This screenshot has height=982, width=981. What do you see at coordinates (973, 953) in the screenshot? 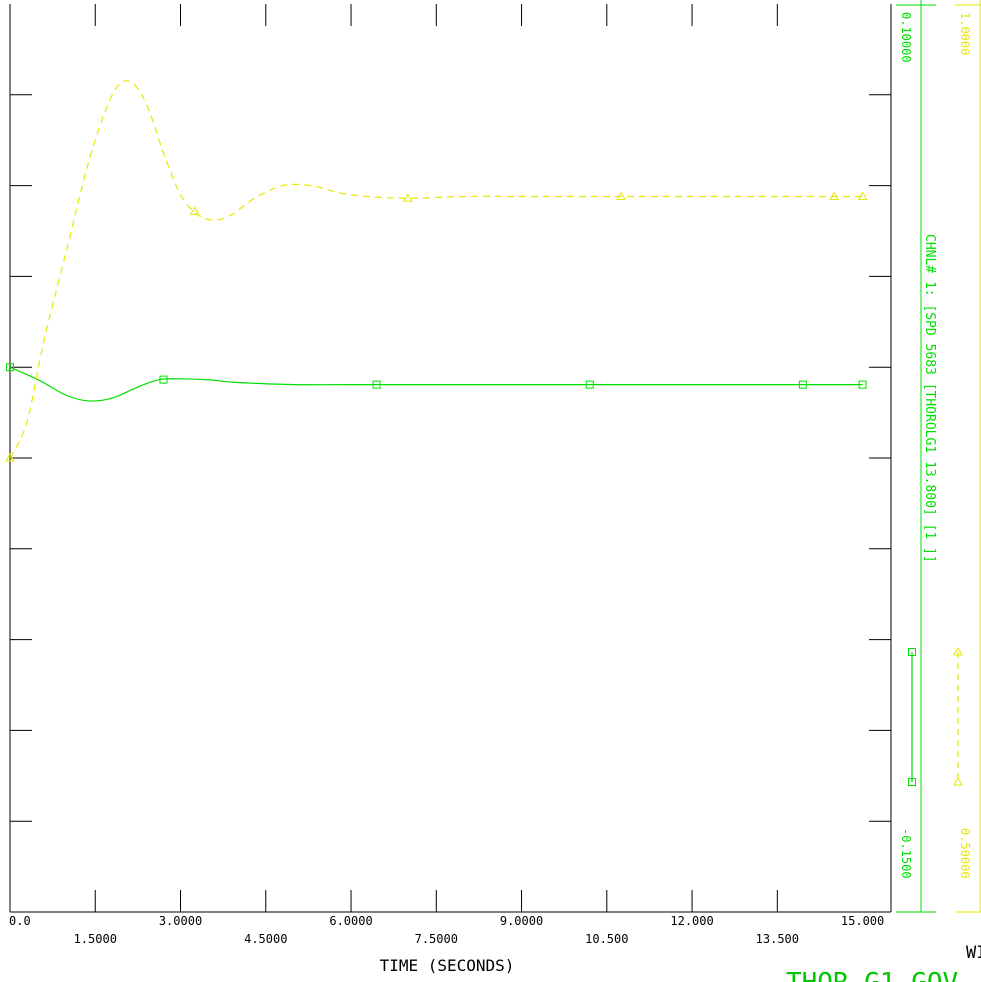
I see `footer-line-1: WI` at bounding box center [973, 953].